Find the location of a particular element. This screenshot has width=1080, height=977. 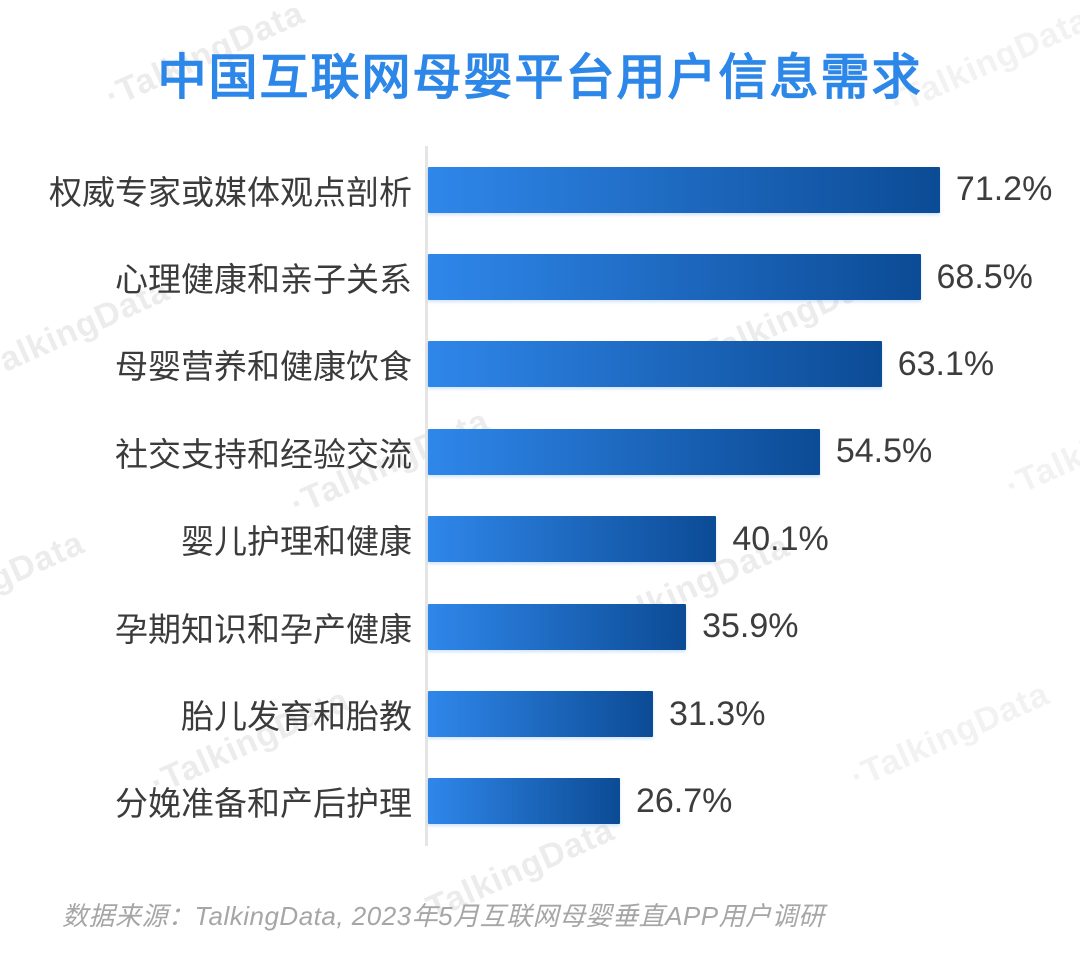

value-label: 54.5% is located at coordinates (884, 451).